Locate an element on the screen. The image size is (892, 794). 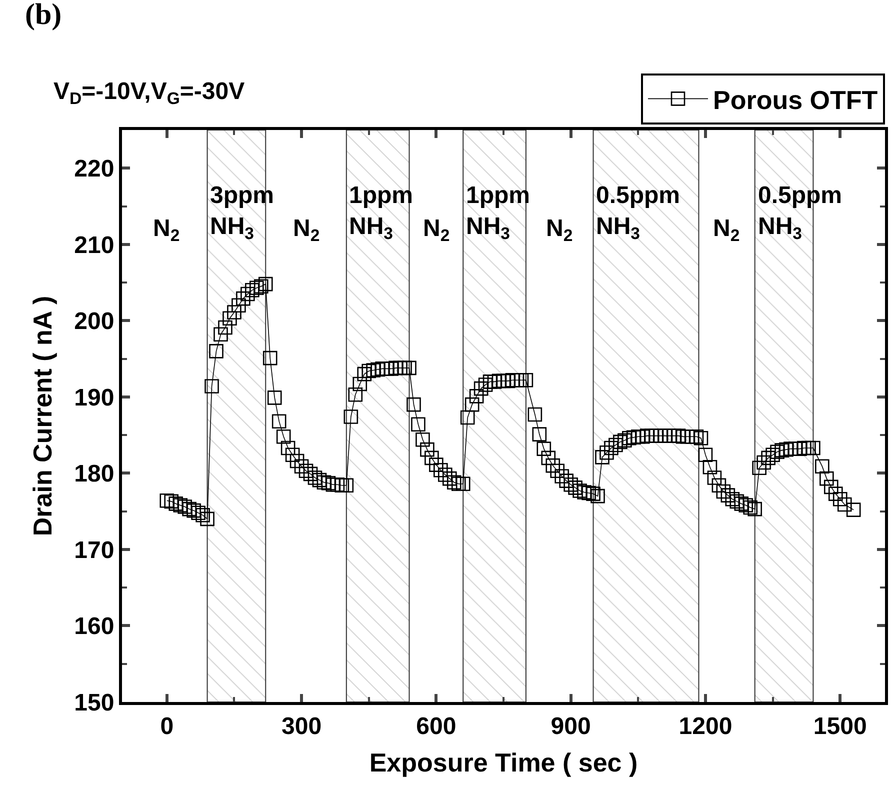
y-tick-label: 200 is located at coordinates (94, 322).